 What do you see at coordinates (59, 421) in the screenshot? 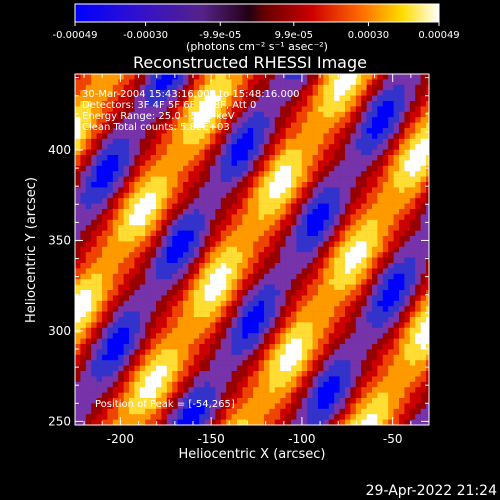
I see `y-tick-label: 250` at bounding box center [59, 421].